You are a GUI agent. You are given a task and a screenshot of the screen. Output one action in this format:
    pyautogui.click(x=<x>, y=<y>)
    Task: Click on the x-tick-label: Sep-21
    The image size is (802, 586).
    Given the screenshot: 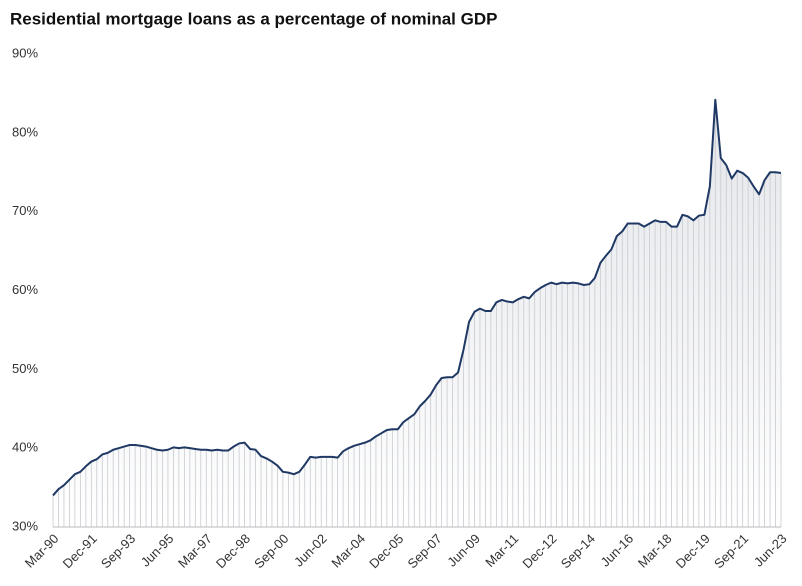 What is the action you would take?
    pyautogui.click(x=731, y=551)
    